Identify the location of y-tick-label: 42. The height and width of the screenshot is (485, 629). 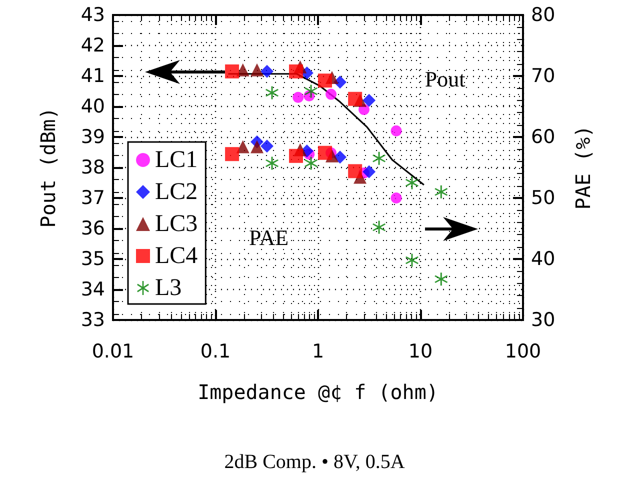
(92, 45).